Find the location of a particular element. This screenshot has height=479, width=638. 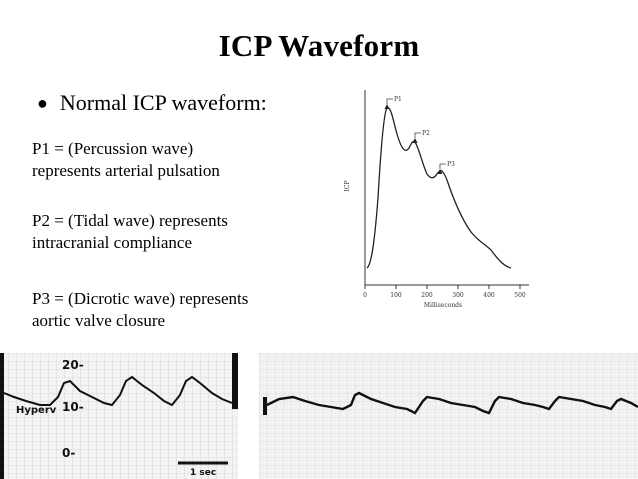

x-tick-300: 300 is located at coordinates (458, 295).